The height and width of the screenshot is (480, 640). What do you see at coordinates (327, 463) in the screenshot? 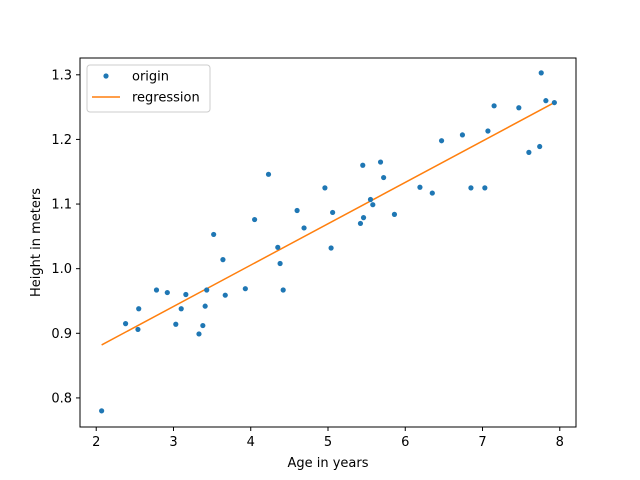
I see `x-axis-label: Age in years` at bounding box center [327, 463].